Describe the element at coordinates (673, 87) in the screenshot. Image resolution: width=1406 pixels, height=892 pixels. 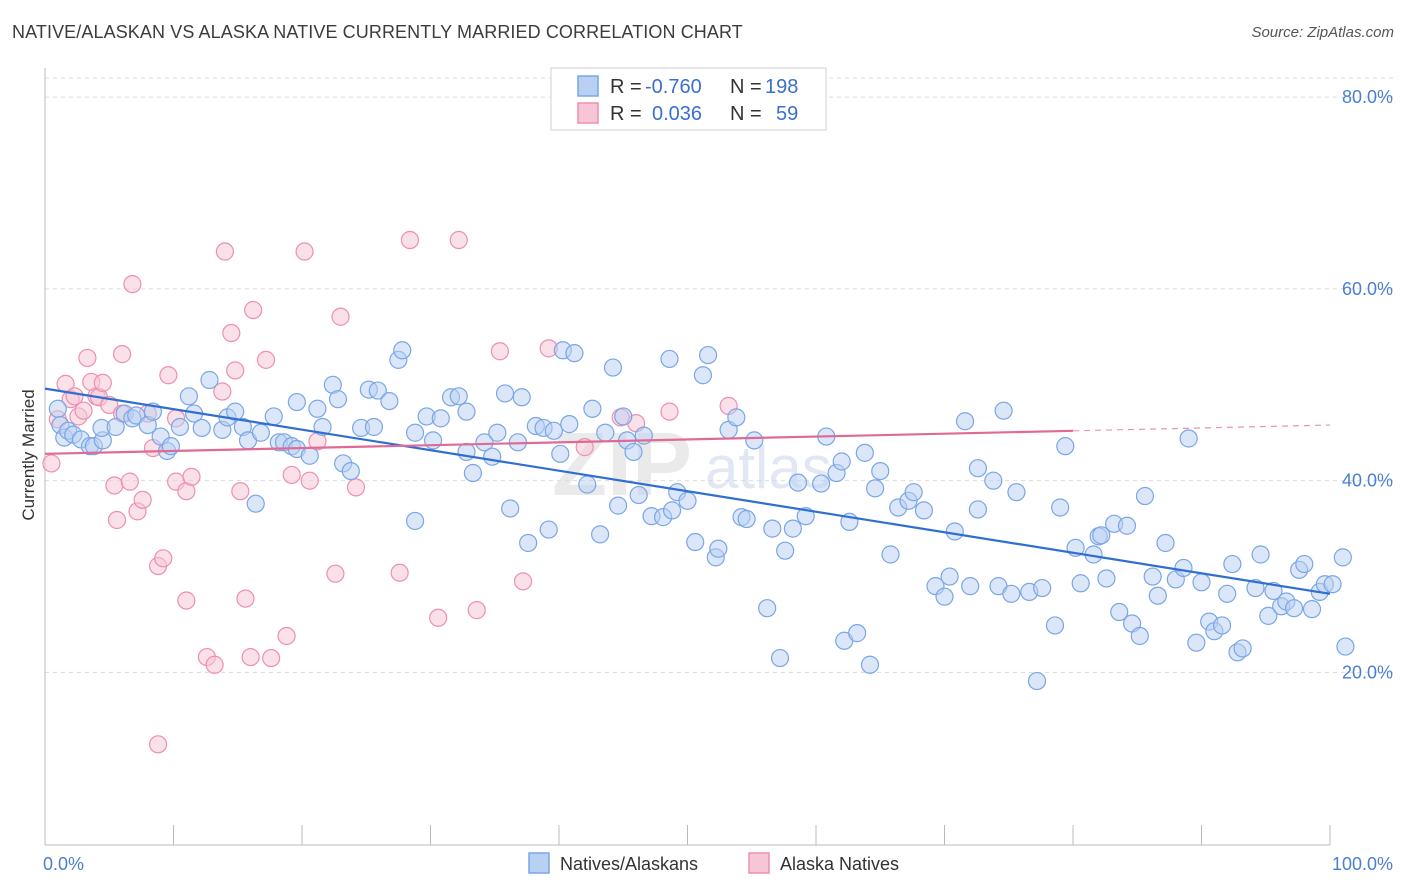
I see `legend-r-value-1: -0.760` at that location.